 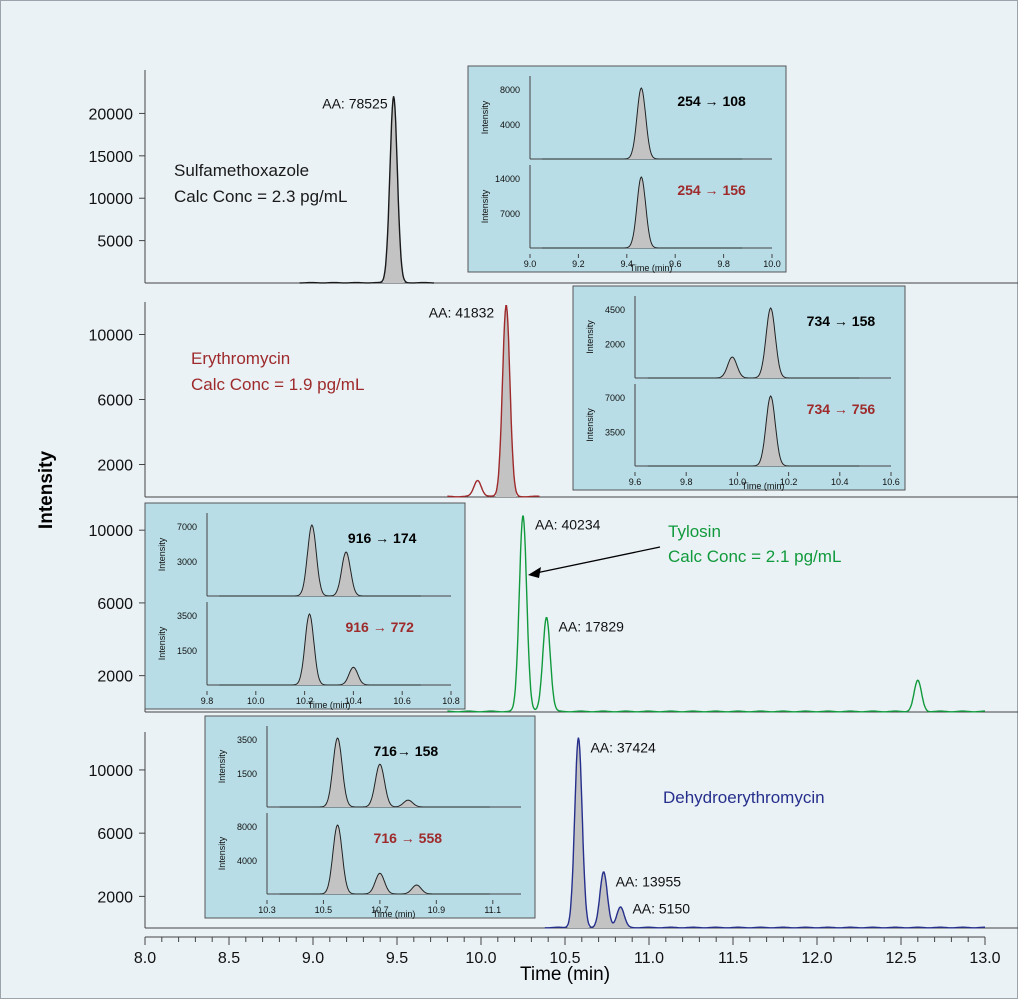 I want to click on x-tick-label: 11.0, so click(x=649, y=958).